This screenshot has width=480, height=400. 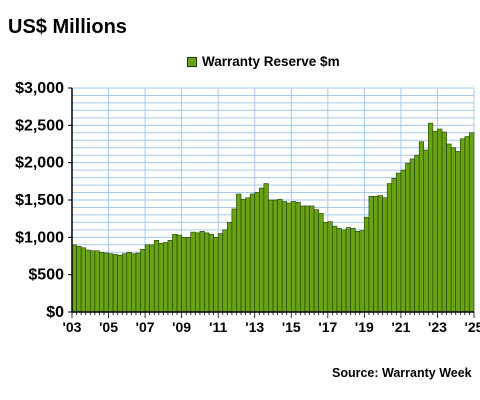 I want to click on y-tick-label: $2,500, so click(x=39, y=125).